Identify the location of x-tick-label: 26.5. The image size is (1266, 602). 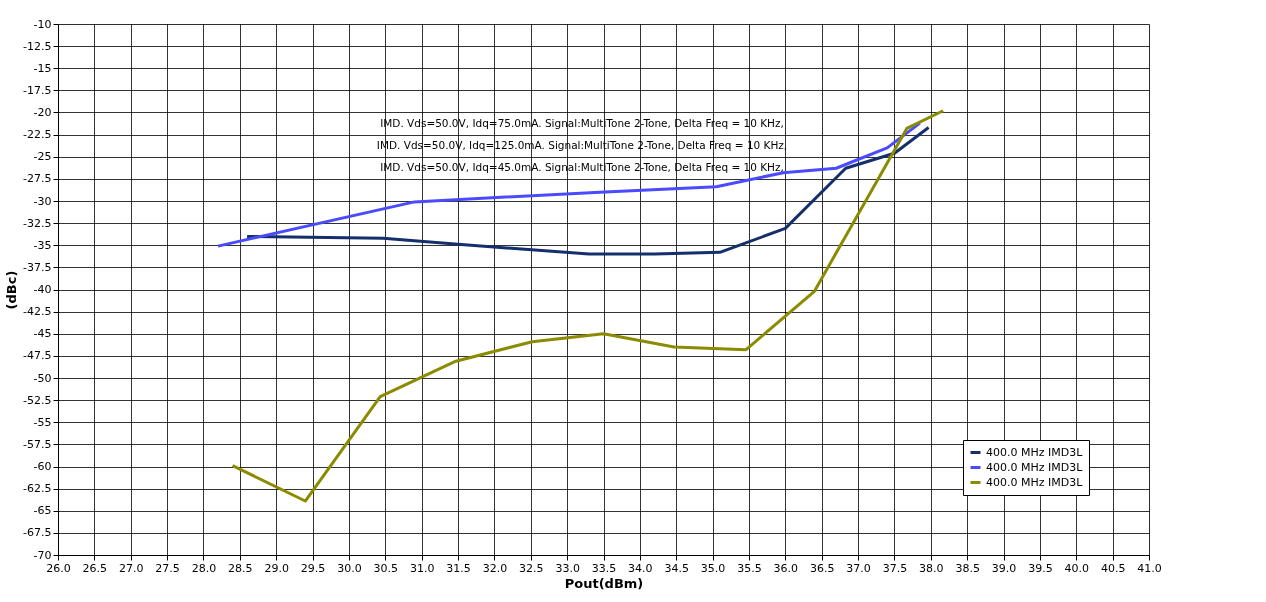
(95, 568).